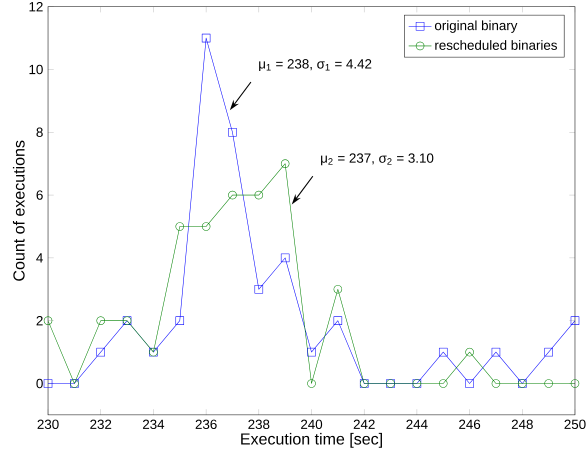  I want to click on y-tick-label: 0, so click(39, 383).